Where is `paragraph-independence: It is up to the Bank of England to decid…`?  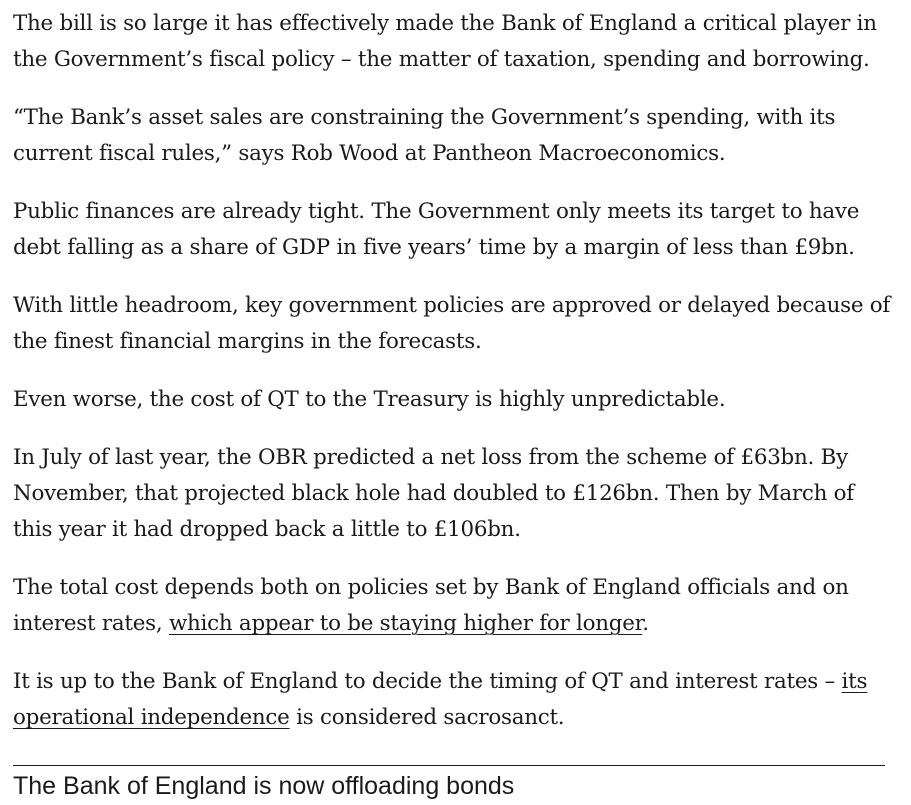 paragraph-independence: It is up to the Bank of England to decid… is located at coordinates (453, 700).